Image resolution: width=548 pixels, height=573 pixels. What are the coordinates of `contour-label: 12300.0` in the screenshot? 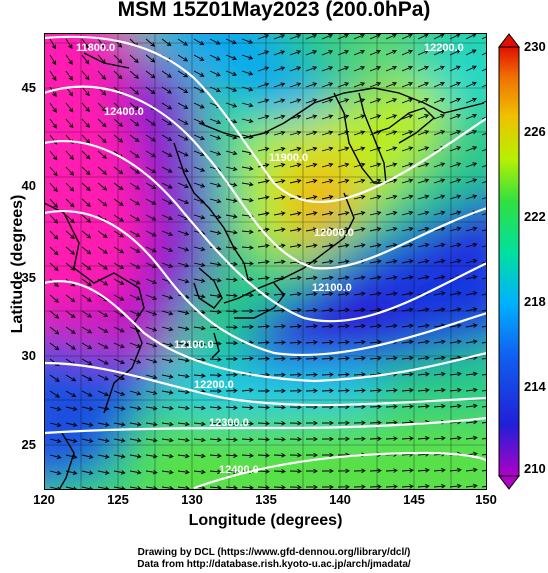 It's located at (229, 423).